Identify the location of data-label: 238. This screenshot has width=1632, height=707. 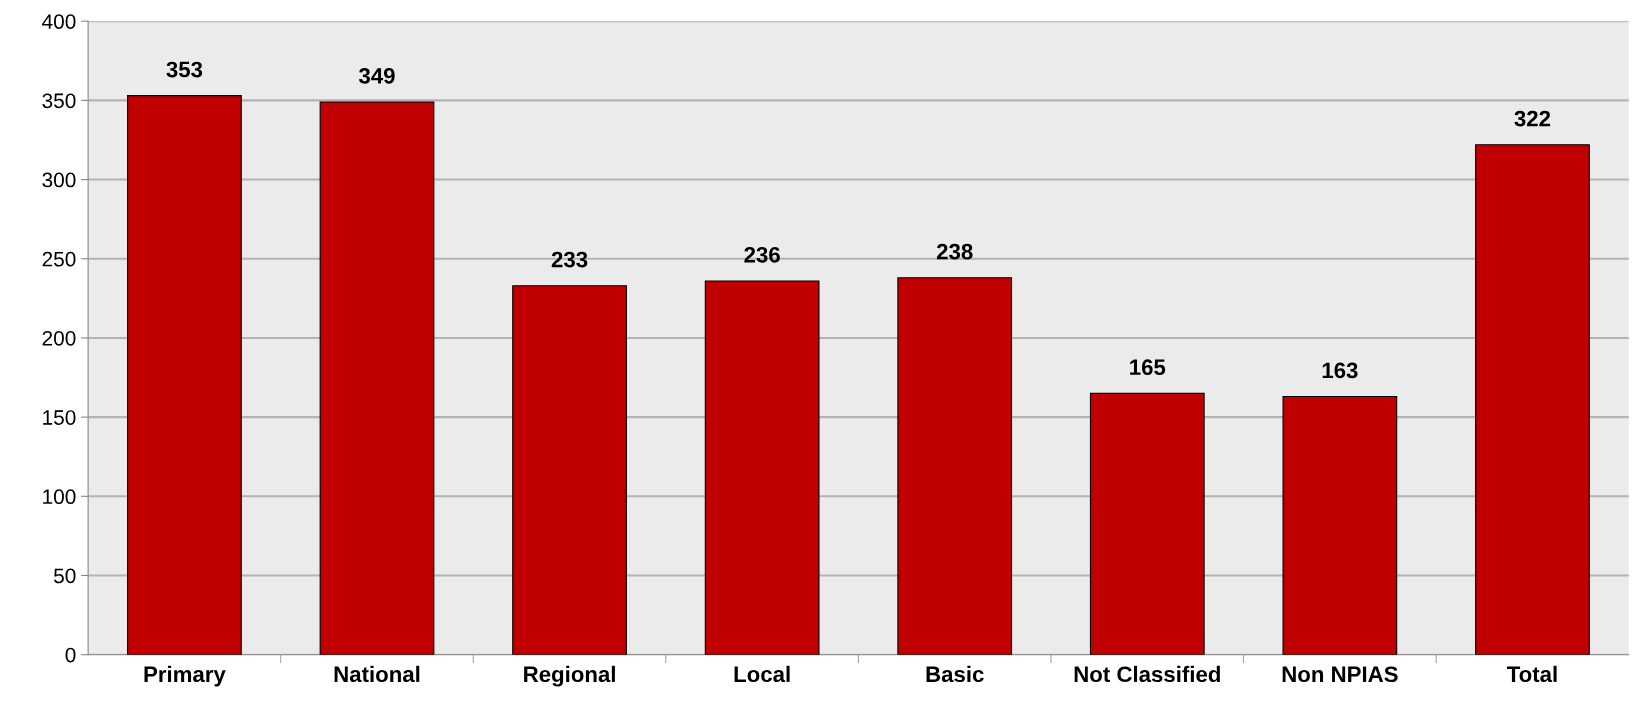
(954, 251).